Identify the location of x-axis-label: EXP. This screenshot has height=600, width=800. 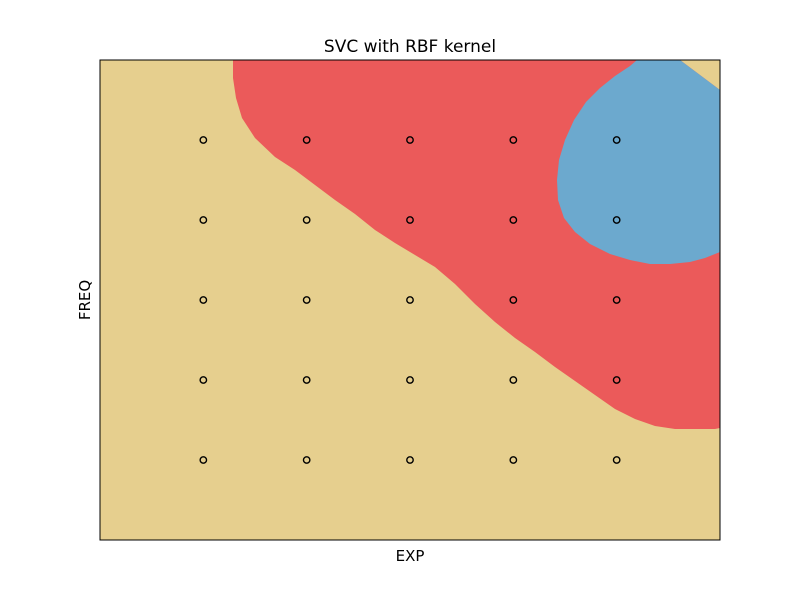
(410, 556).